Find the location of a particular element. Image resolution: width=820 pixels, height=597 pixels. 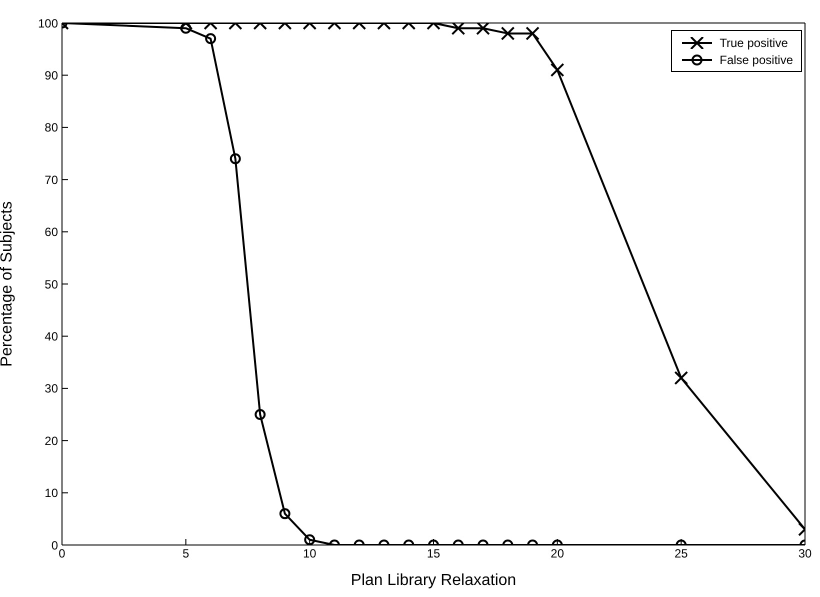

y-tick-label: 10 is located at coordinates (51, 493).